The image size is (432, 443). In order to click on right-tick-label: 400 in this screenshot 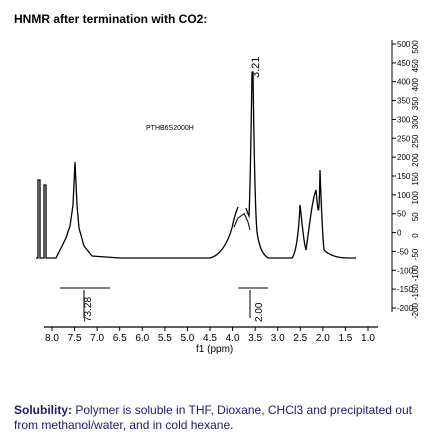, I will do `click(404, 82)`.